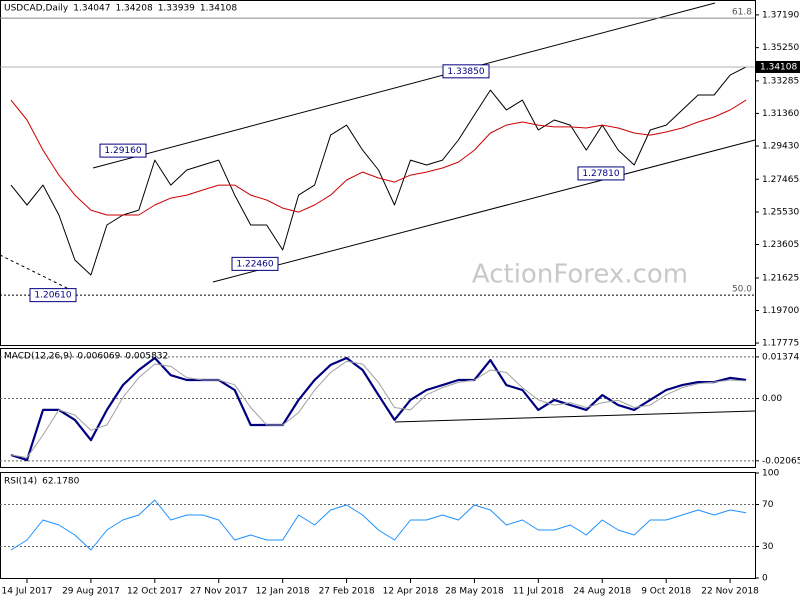 Image resolution: width=800 pixels, height=600 pixels. I want to click on y-tick-label: 1.17775, so click(780, 344).